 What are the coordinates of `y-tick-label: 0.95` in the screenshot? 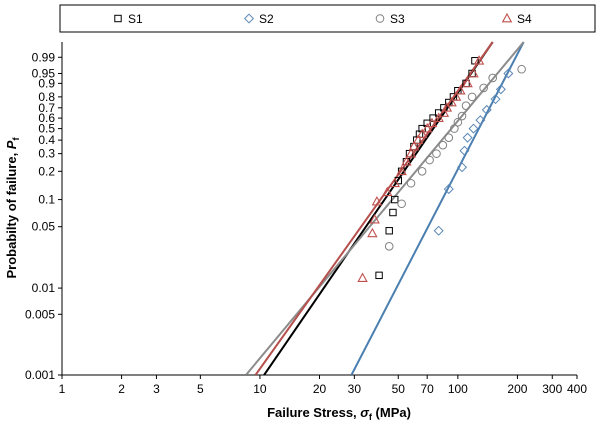 It's located at (44, 73).